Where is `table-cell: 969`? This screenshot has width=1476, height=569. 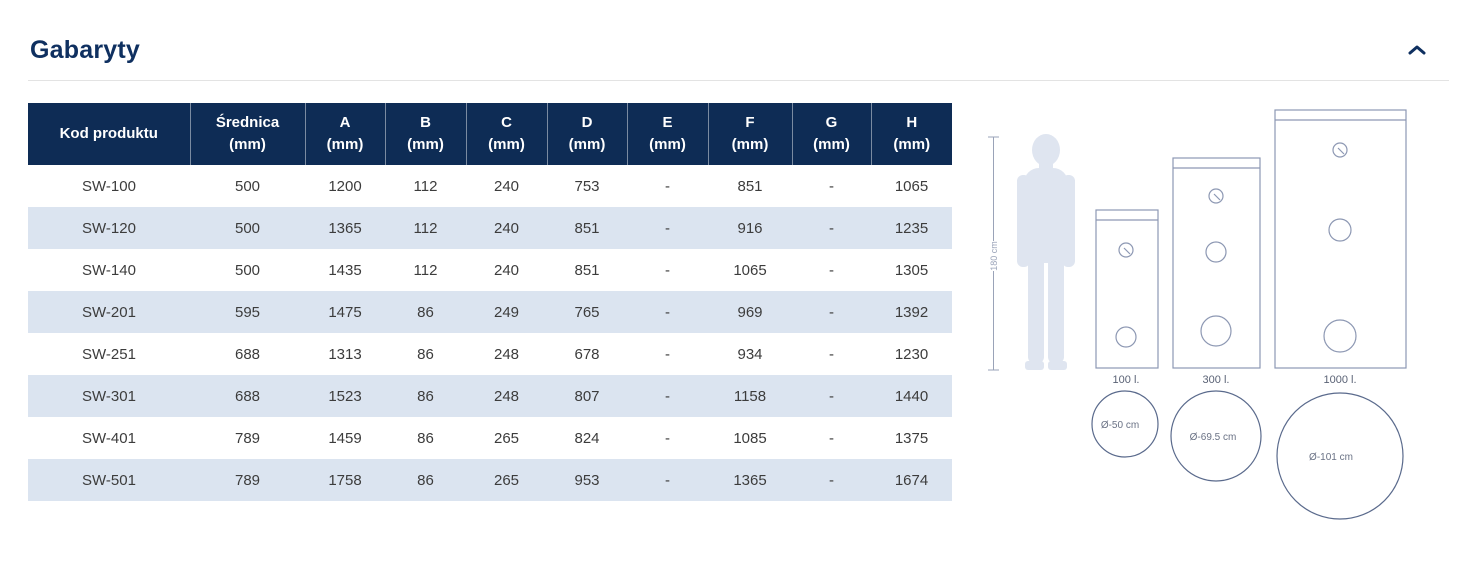 table-cell: 969 is located at coordinates (750, 312).